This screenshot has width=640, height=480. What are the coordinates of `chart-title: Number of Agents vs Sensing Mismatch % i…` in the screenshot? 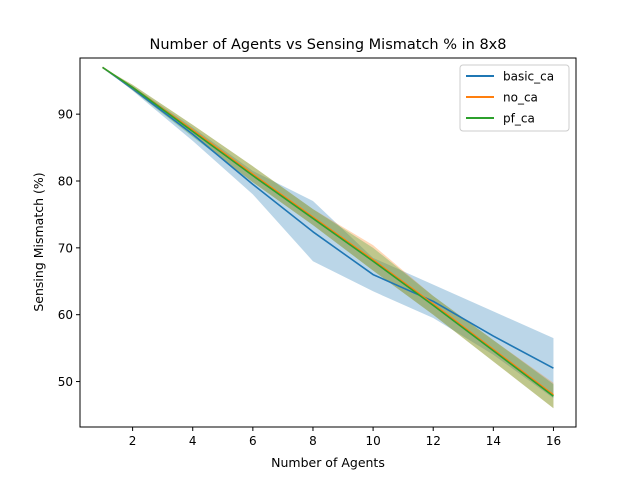 It's located at (328, 45).